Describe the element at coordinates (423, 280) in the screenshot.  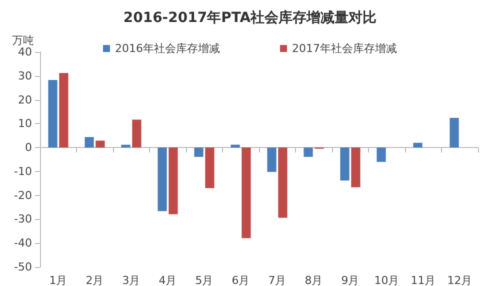
I see `x-tick-label: 11月` at that location.